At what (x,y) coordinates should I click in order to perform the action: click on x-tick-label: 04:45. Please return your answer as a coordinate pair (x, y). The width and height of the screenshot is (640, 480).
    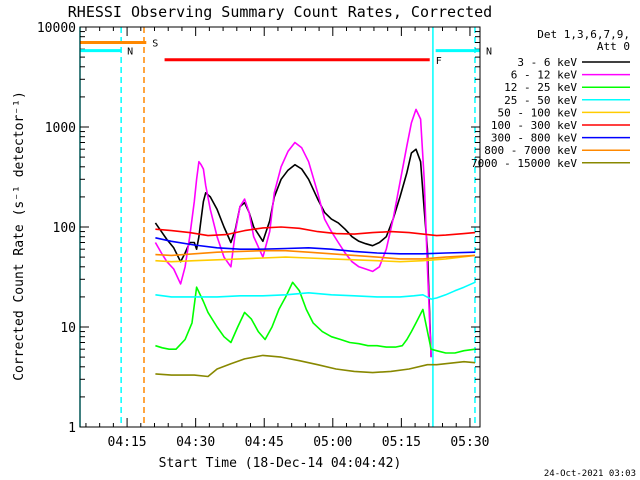
    Looking at the image, I should click on (264, 442).